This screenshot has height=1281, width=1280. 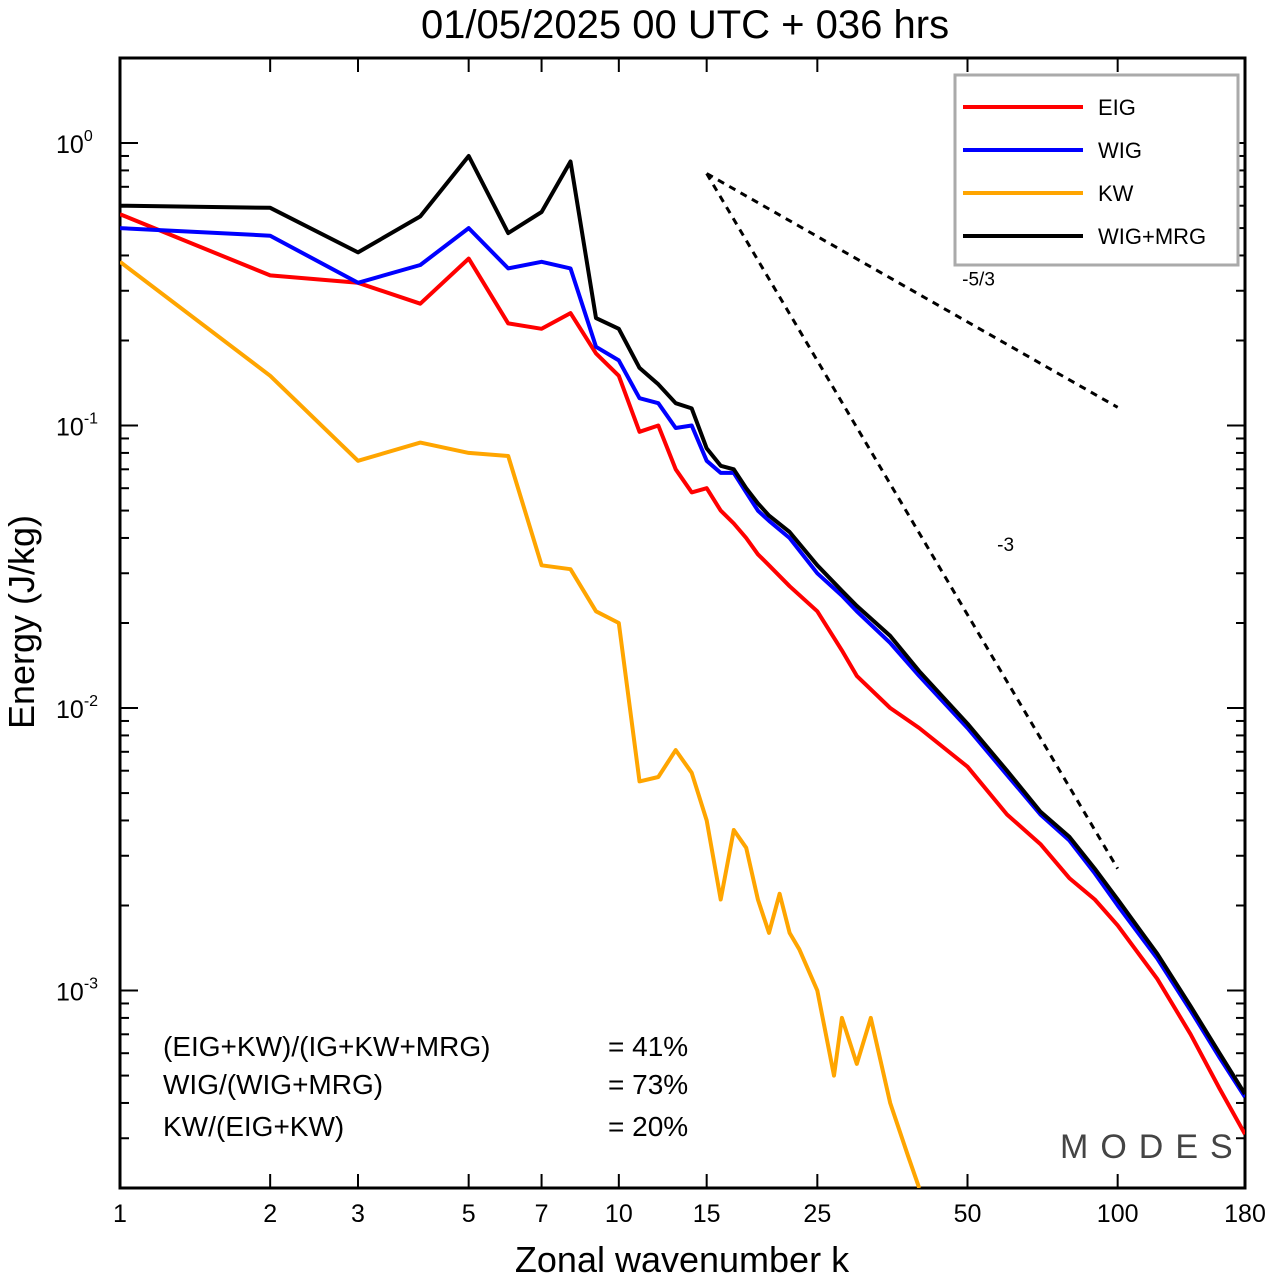 What do you see at coordinates (1116, 193) in the screenshot?
I see `legend-label: KW` at bounding box center [1116, 193].